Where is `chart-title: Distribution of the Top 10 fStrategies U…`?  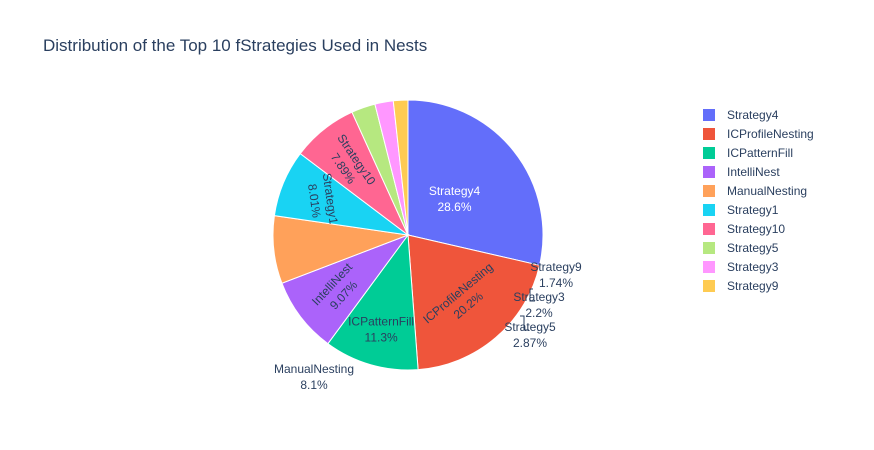
chart-title: Distribution of the Top 10 fStrategies U… is located at coordinates (235, 45).